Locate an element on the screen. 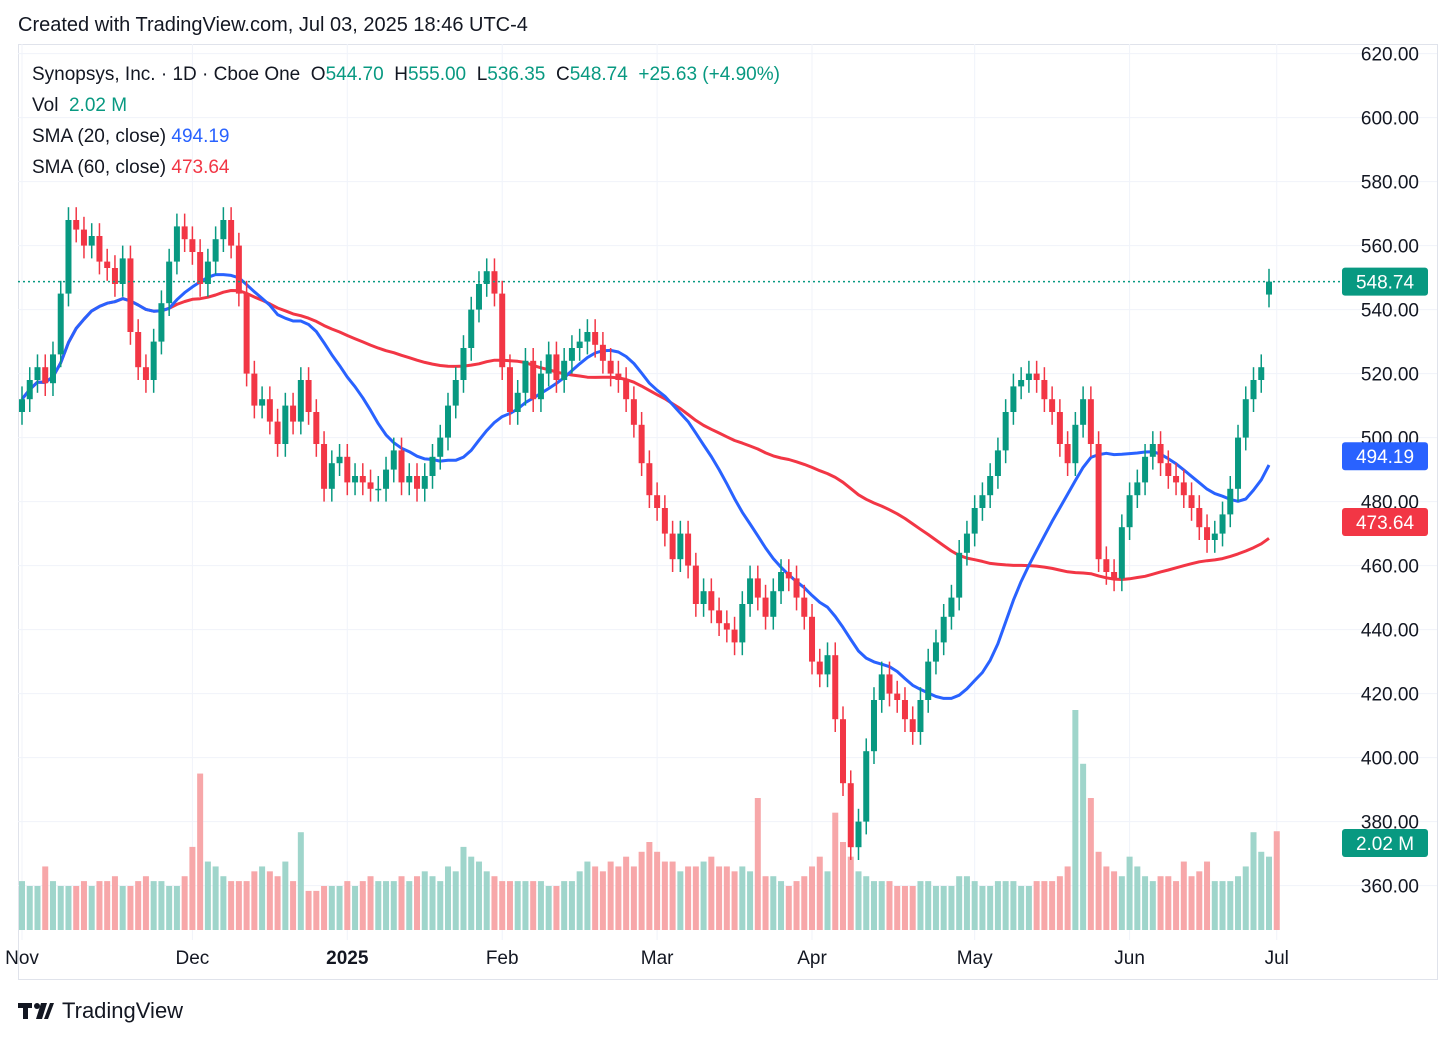 Image resolution: width=1456 pixels, height=1045 pixels. time-tick-label: Dec is located at coordinates (192, 958).